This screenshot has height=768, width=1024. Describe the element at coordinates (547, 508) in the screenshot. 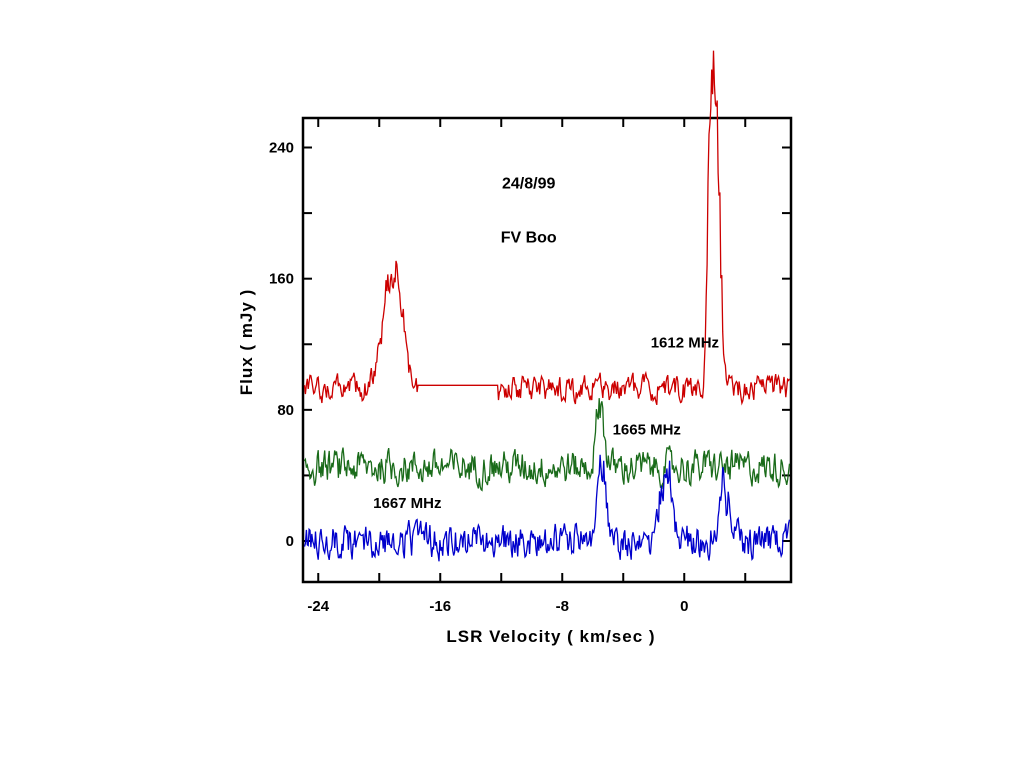

I see `series-line-1667-mhz` at that location.